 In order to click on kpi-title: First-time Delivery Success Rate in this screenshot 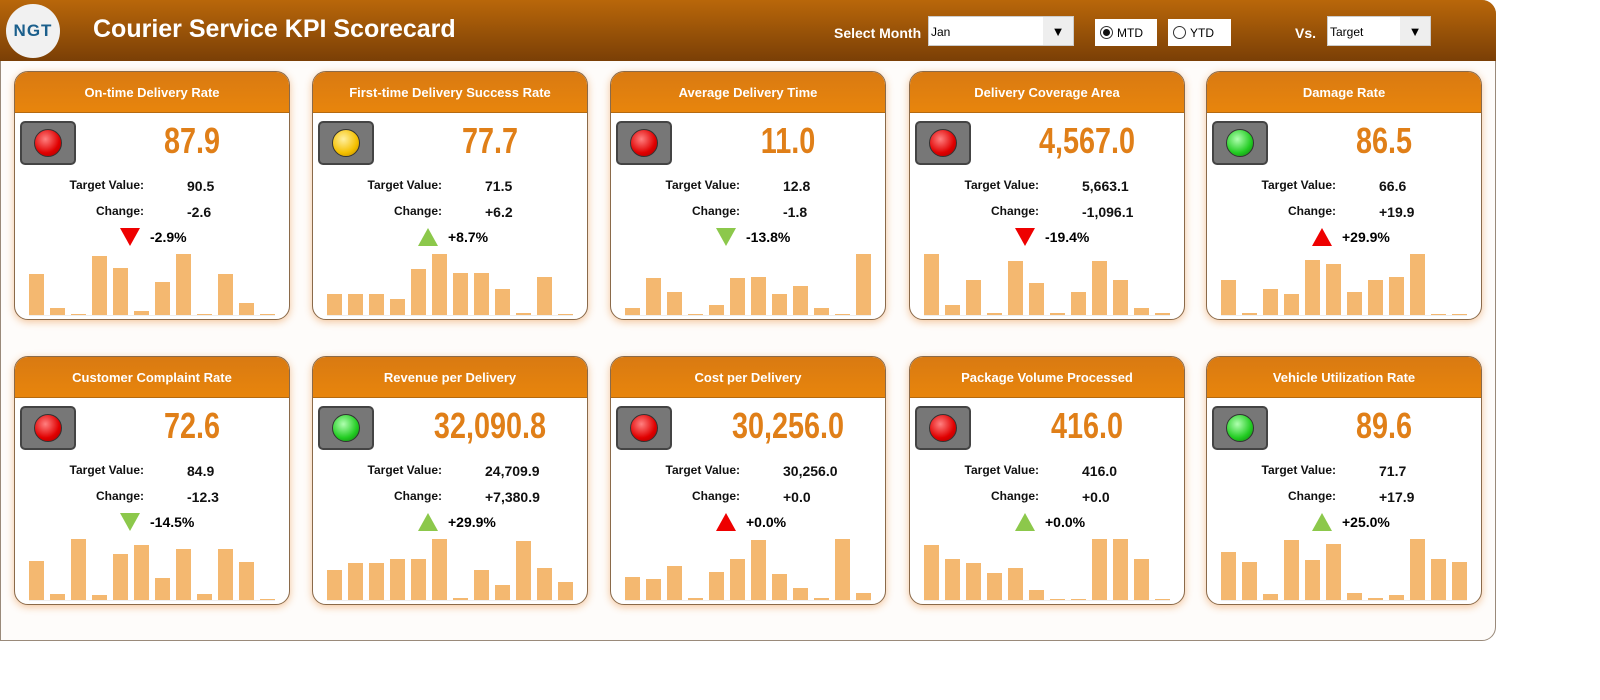, I will do `click(450, 92)`.